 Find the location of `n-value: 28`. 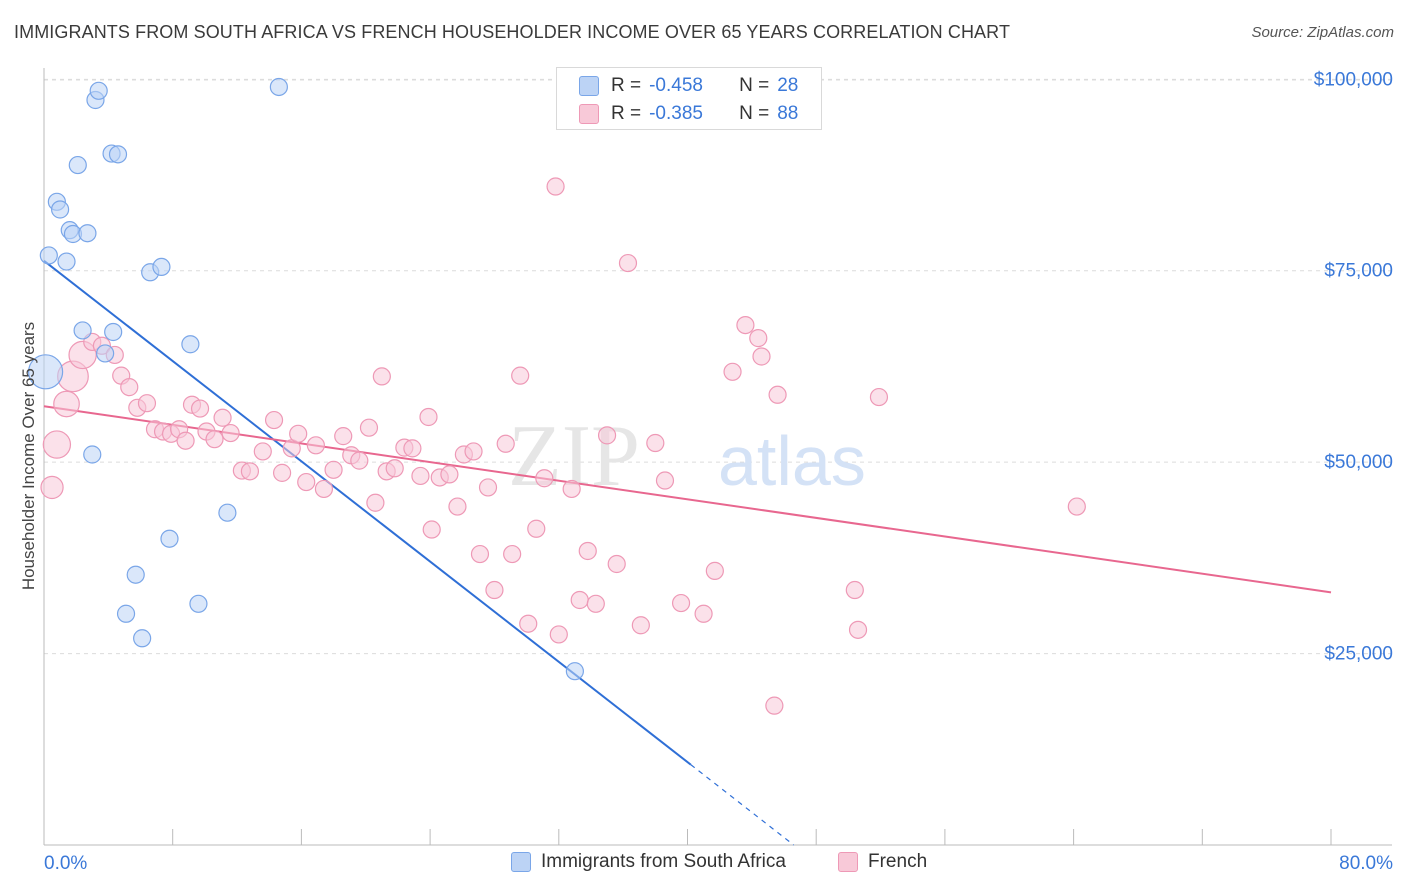

n-value: 28 is located at coordinates (788, 85).